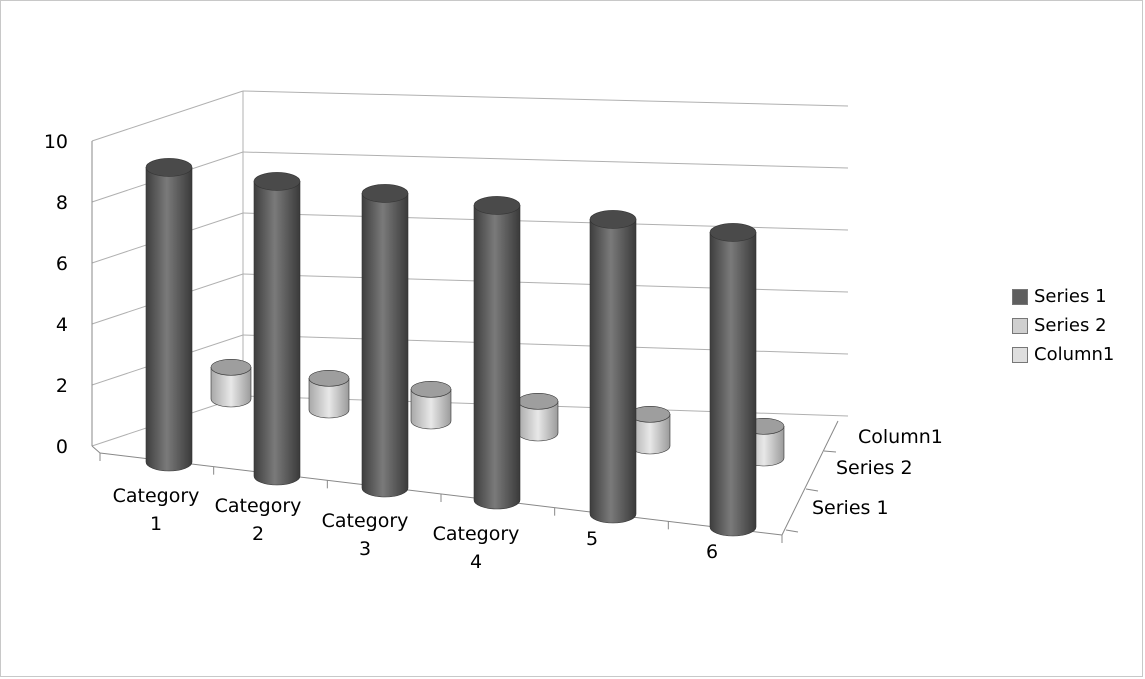 The width and height of the screenshot is (1145, 679). I want to click on legend-item-column1: Column1, so click(1063, 354).